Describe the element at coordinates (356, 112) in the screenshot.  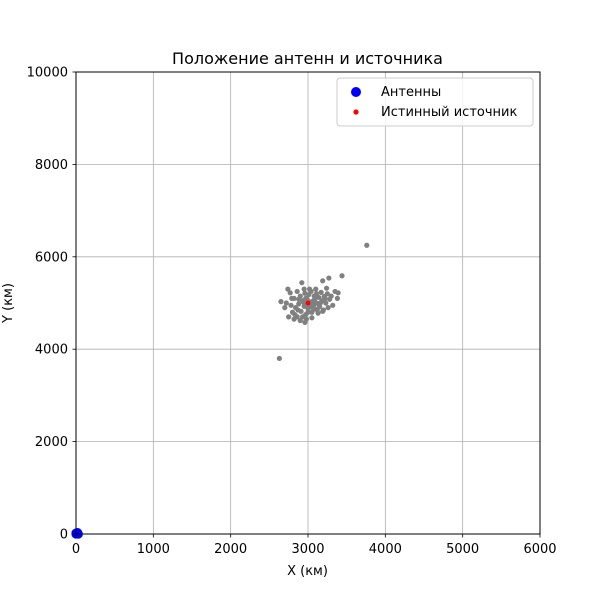
I see `legend-source-marker` at that location.